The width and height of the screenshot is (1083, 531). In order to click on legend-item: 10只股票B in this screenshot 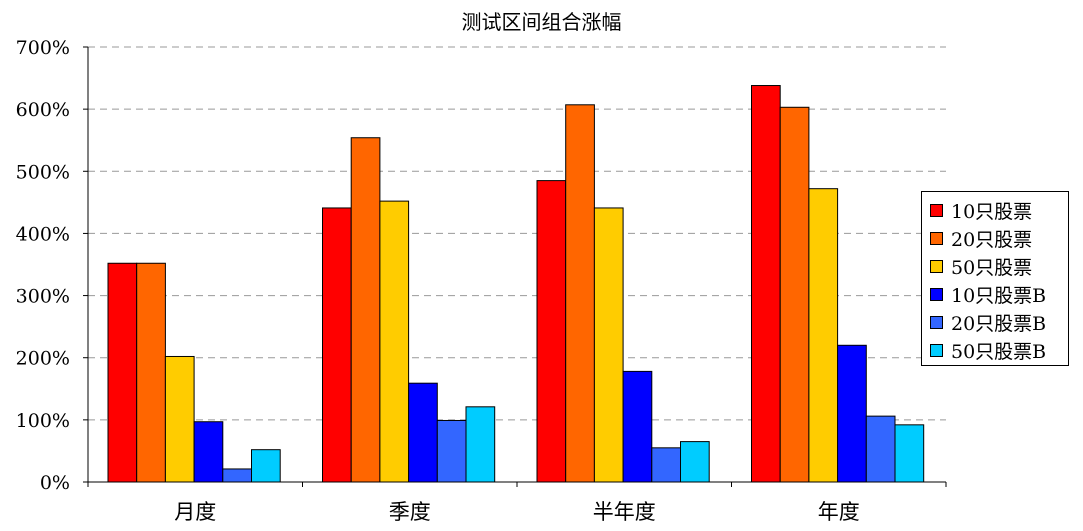, I will do `click(999, 294)`.